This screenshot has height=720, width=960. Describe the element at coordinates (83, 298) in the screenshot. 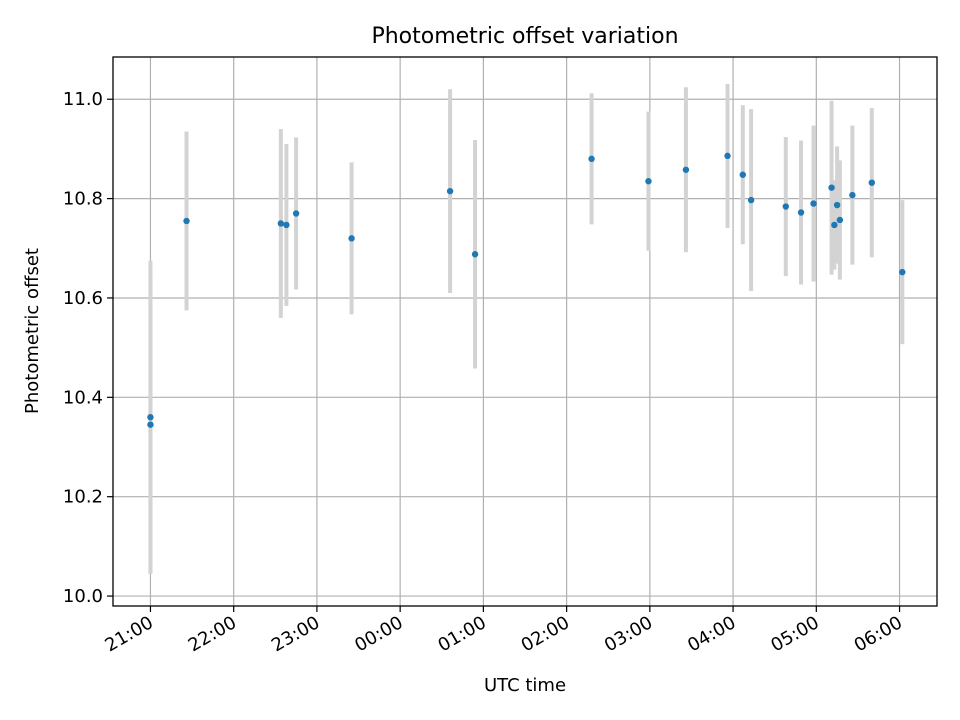

I see `y-tick-label: 10.6` at that location.